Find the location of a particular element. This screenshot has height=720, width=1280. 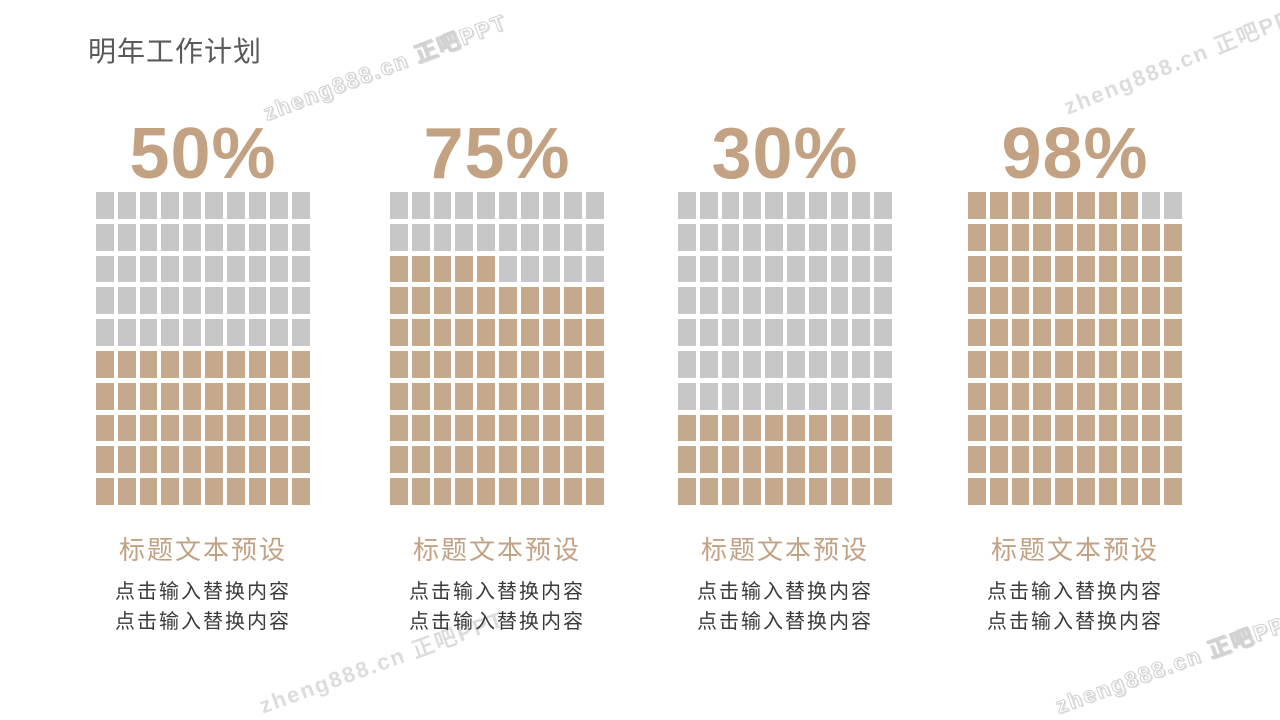

percent-label: 50% is located at coordinates (203, 154).